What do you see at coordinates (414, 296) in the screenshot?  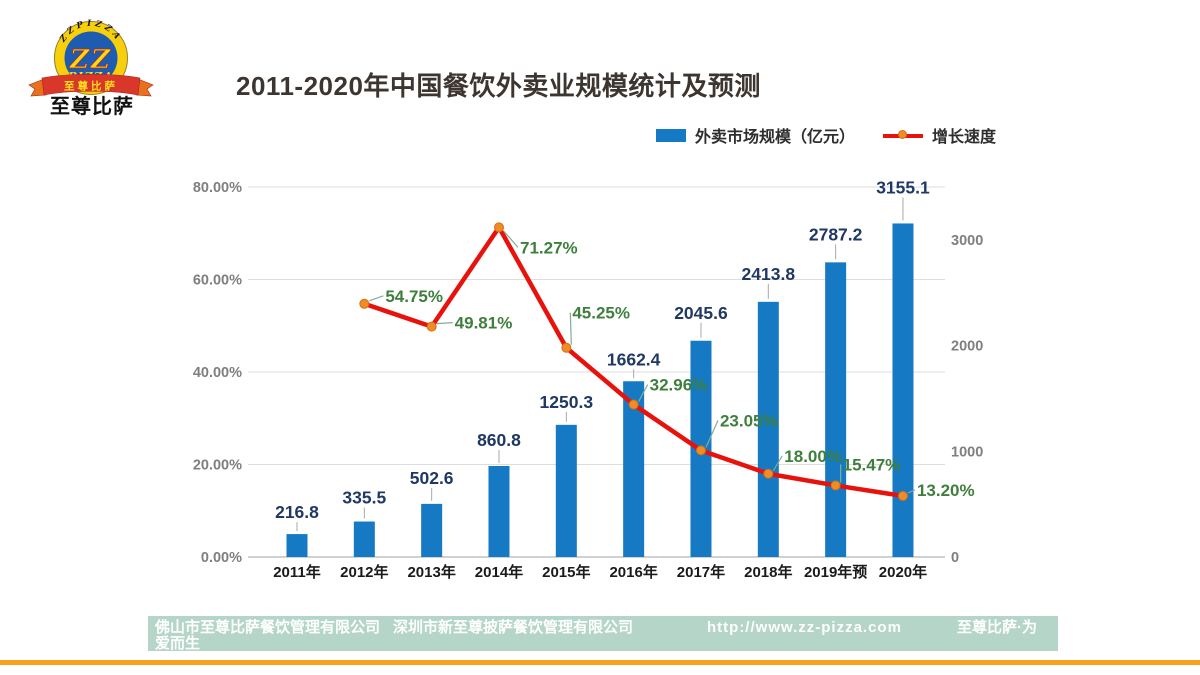 I see `growth-value-label: 54.75%` at bounding box center [414, 296].